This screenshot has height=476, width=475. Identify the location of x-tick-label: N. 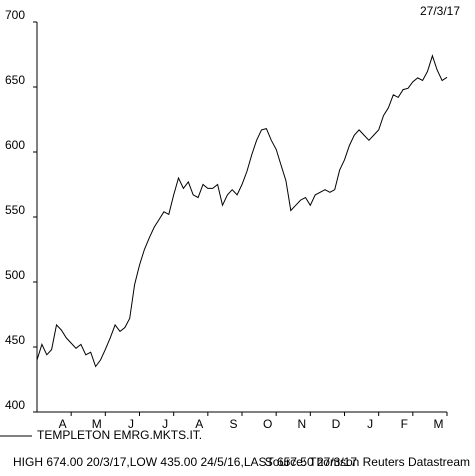
(301, 424).